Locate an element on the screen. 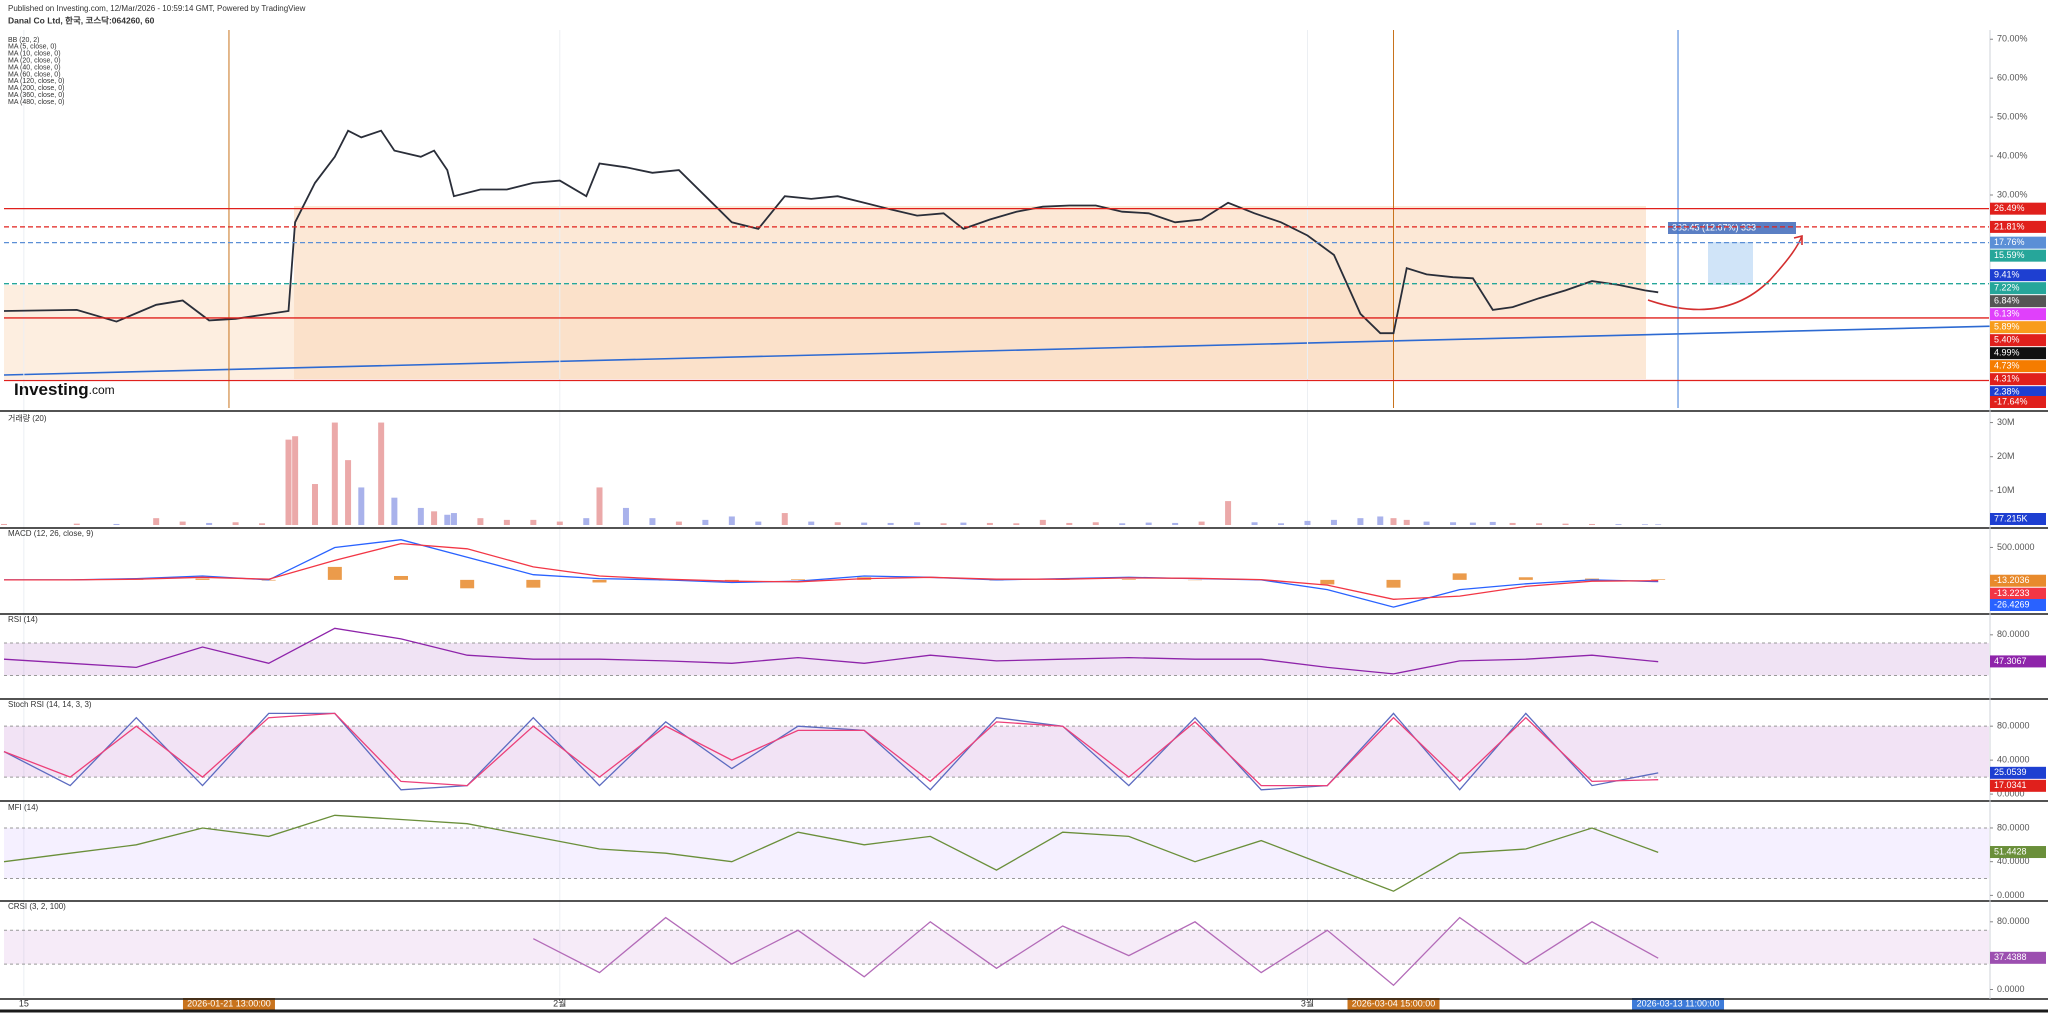 This screenshot has height=1013, width=2048. pane-title: MACD (12, 26, close, 9) is located at coordinates (51, 533).